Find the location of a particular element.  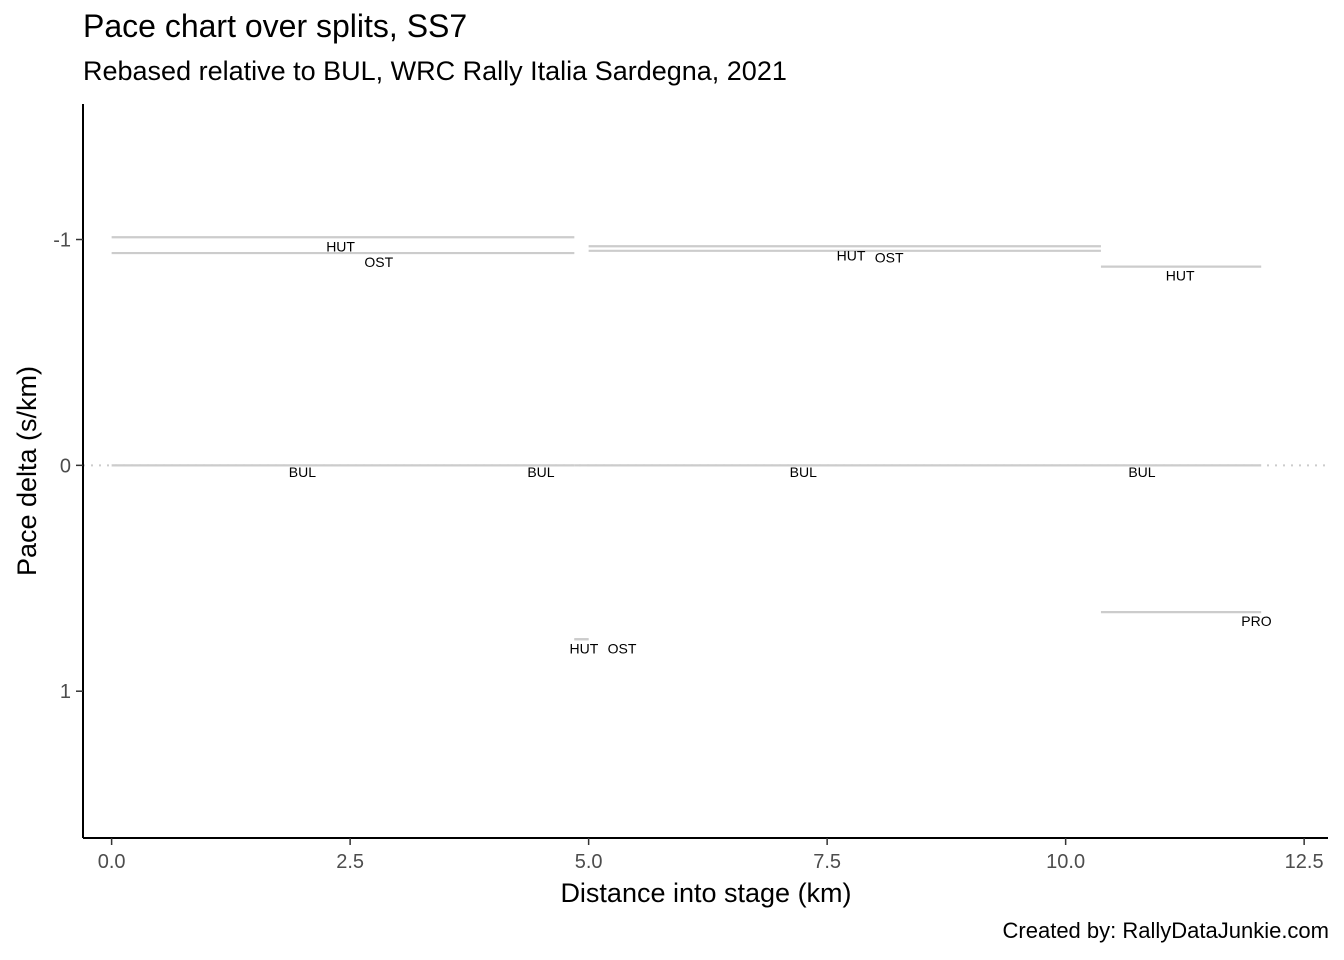

x-axis-title: Distance into stage (km) is located at coordinates (705, 893).